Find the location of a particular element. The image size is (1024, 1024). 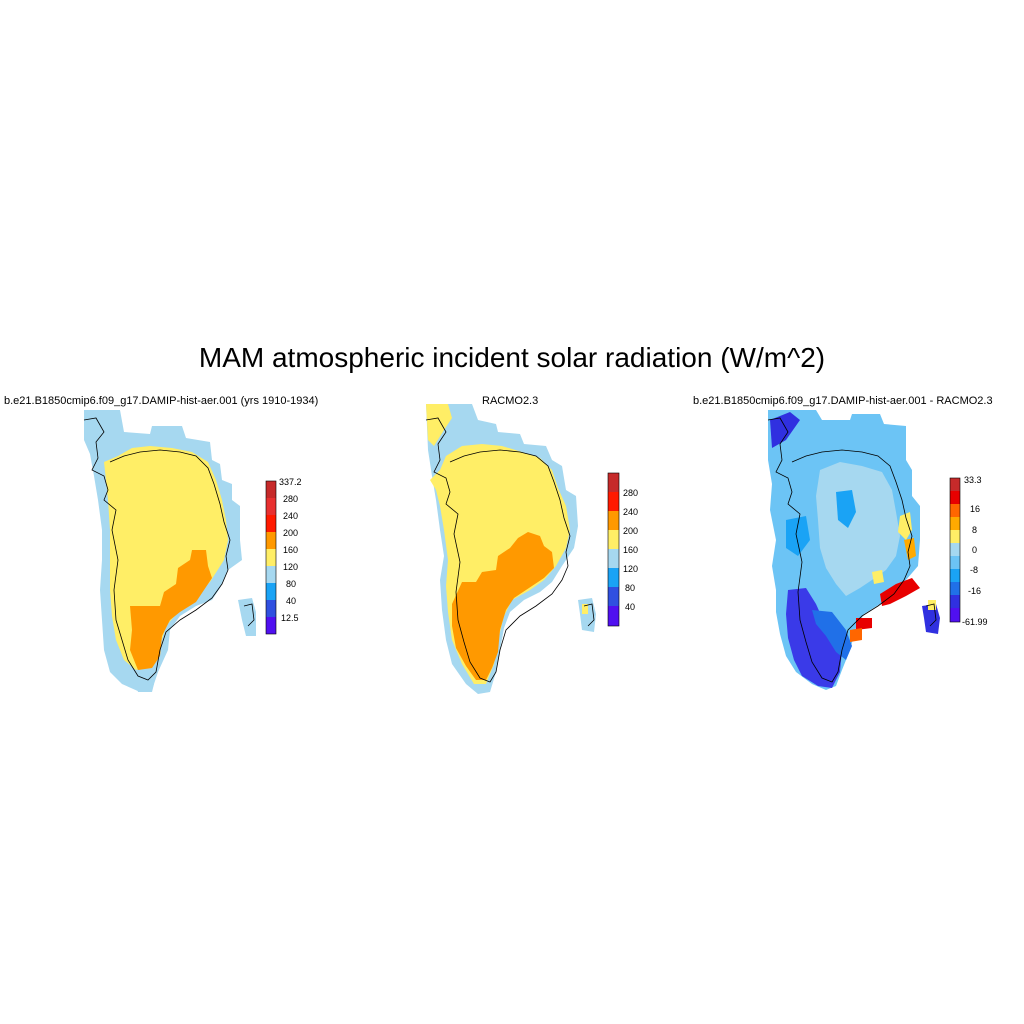

cb1-tick-3: 240 is located at coordinates (290, 516).